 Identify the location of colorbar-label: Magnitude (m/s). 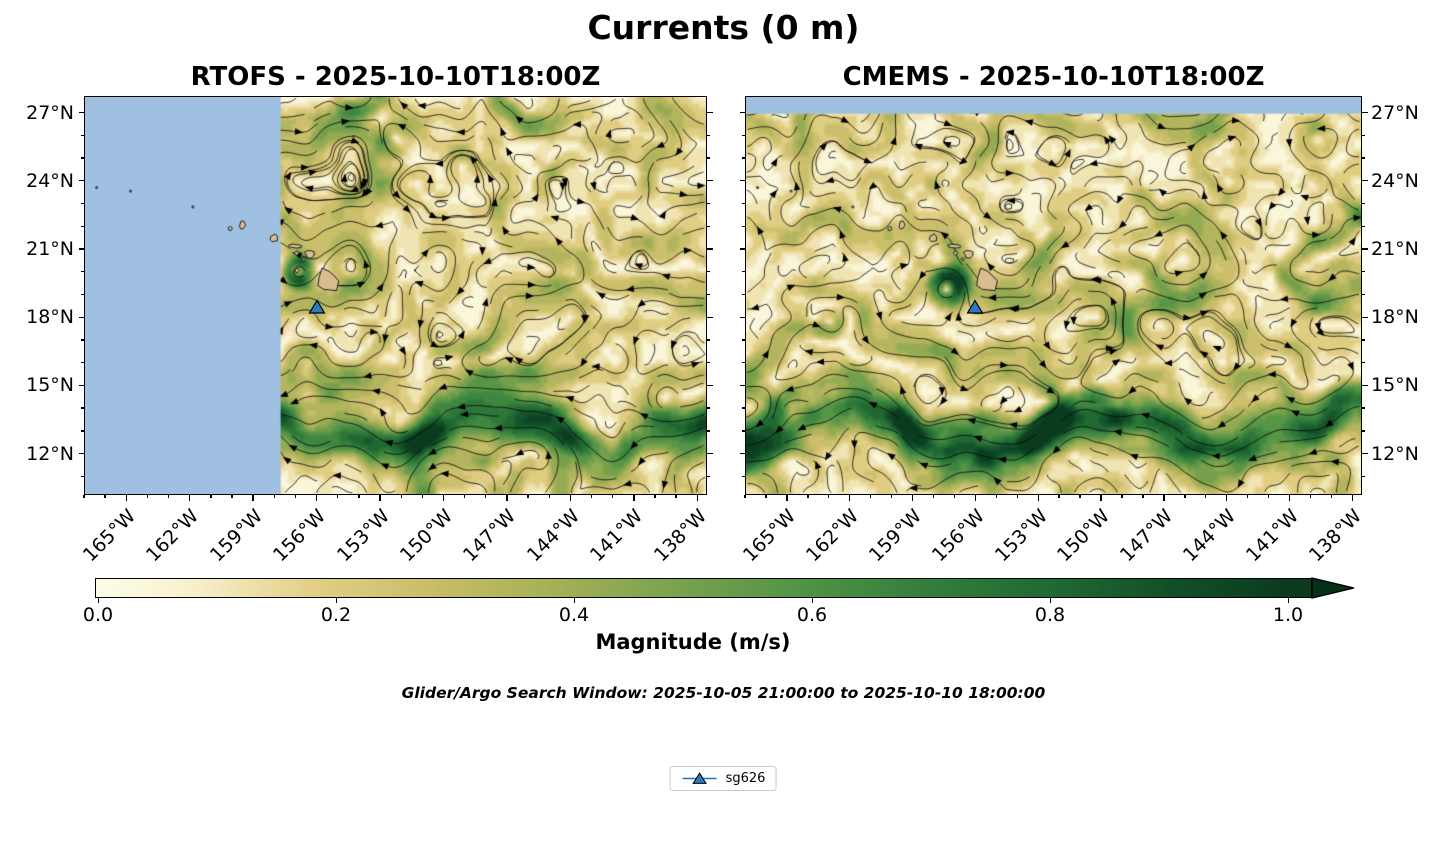
(693, 642).